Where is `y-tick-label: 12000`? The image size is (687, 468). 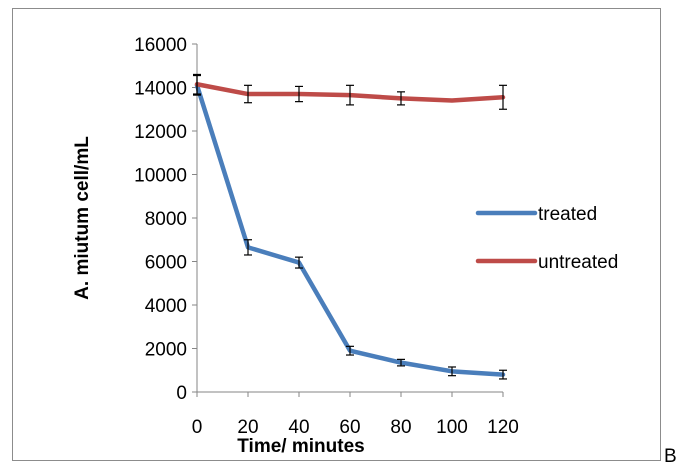 y-tick-label: 12000 is located at coordinates (160, 132).